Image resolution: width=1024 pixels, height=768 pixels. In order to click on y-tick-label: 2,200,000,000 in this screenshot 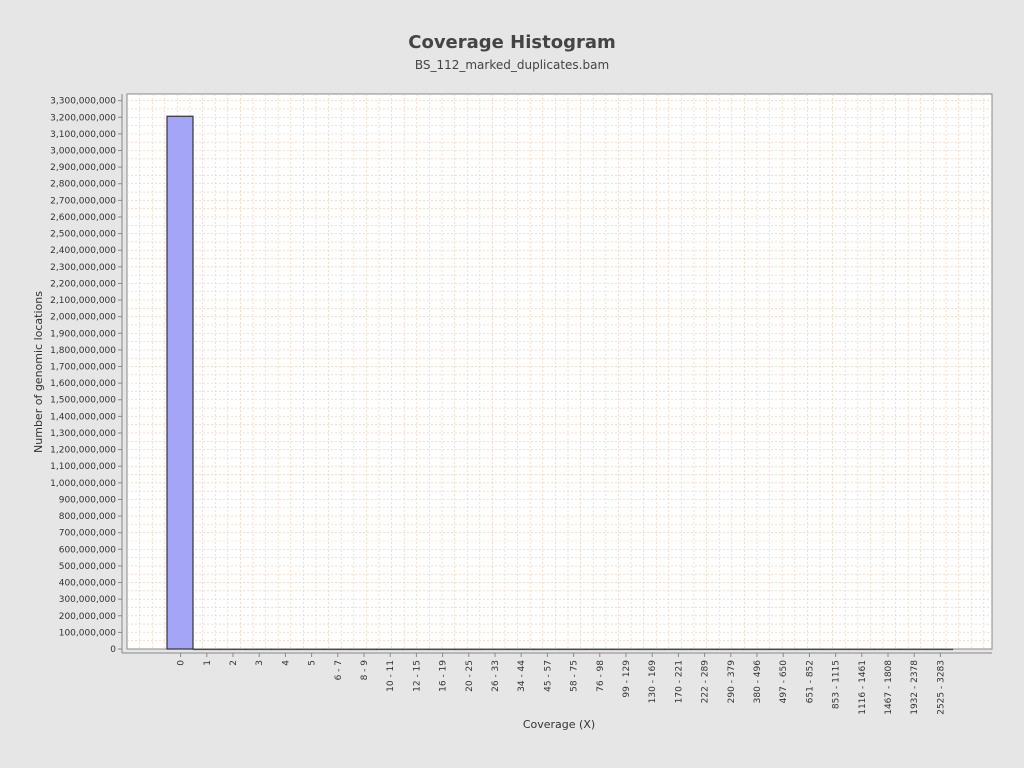, I will do `click(83, 284)`.